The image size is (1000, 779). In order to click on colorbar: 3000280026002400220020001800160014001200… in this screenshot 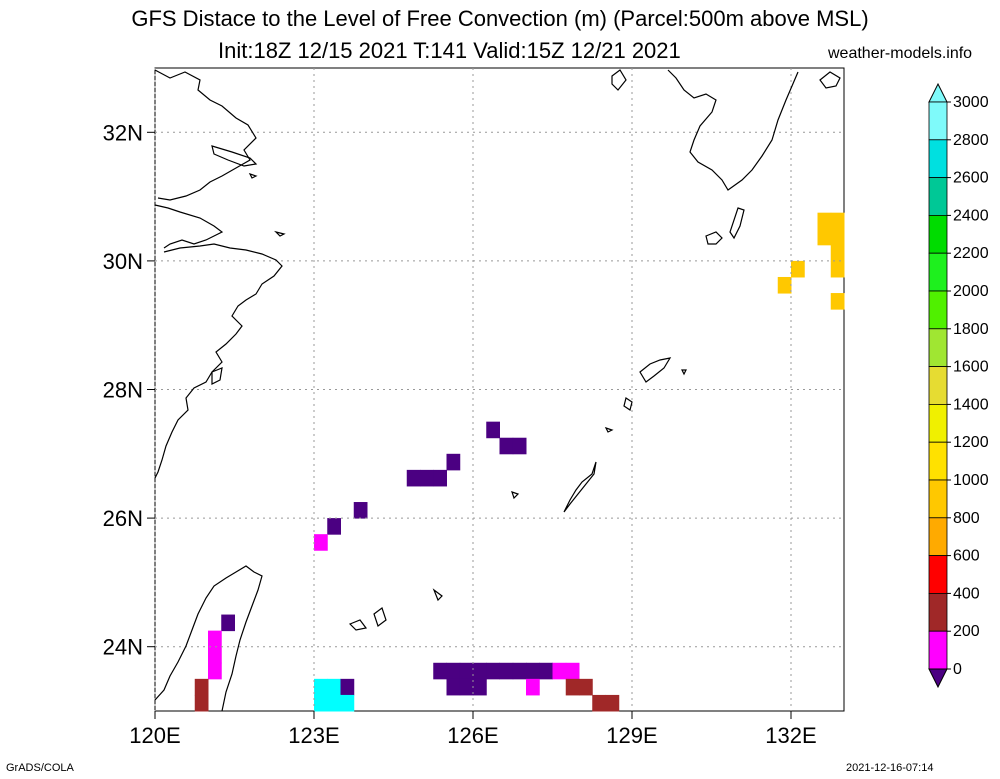, I will do `click(958, 385)`.